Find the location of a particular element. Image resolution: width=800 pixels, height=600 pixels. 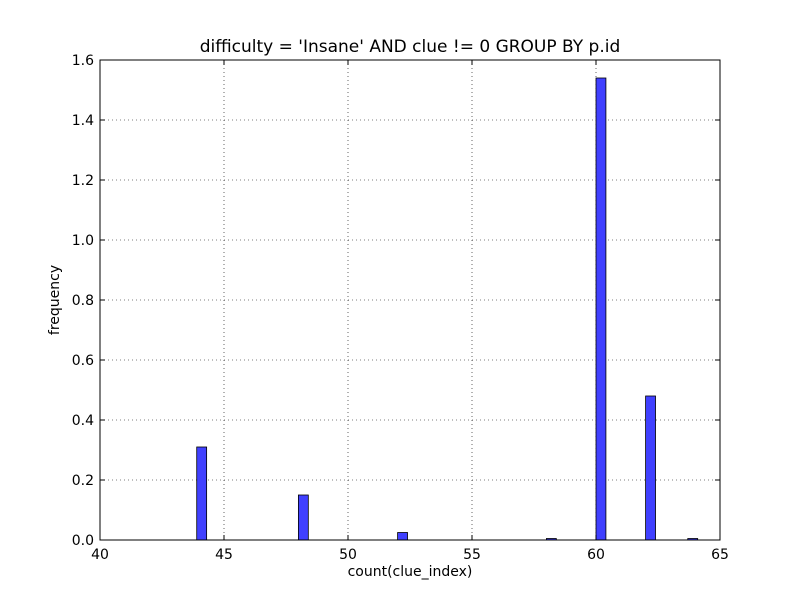

y-tick-label: 0.8 is located at coordinates (83, 301).